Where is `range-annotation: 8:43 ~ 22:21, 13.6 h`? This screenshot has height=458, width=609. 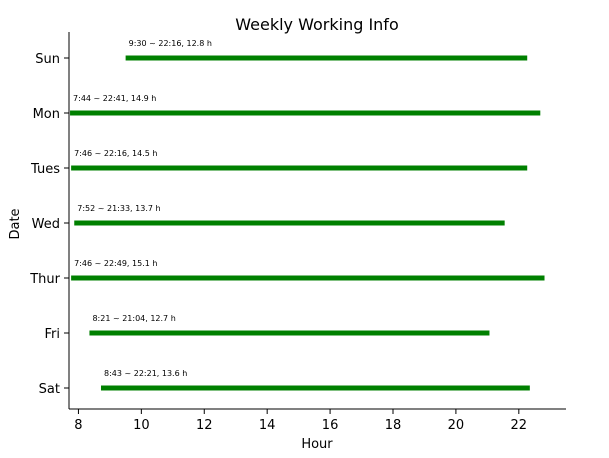
range-annotation: 8:43 ~ 22:21, 13.6 h is located at coordinates (145, 373).